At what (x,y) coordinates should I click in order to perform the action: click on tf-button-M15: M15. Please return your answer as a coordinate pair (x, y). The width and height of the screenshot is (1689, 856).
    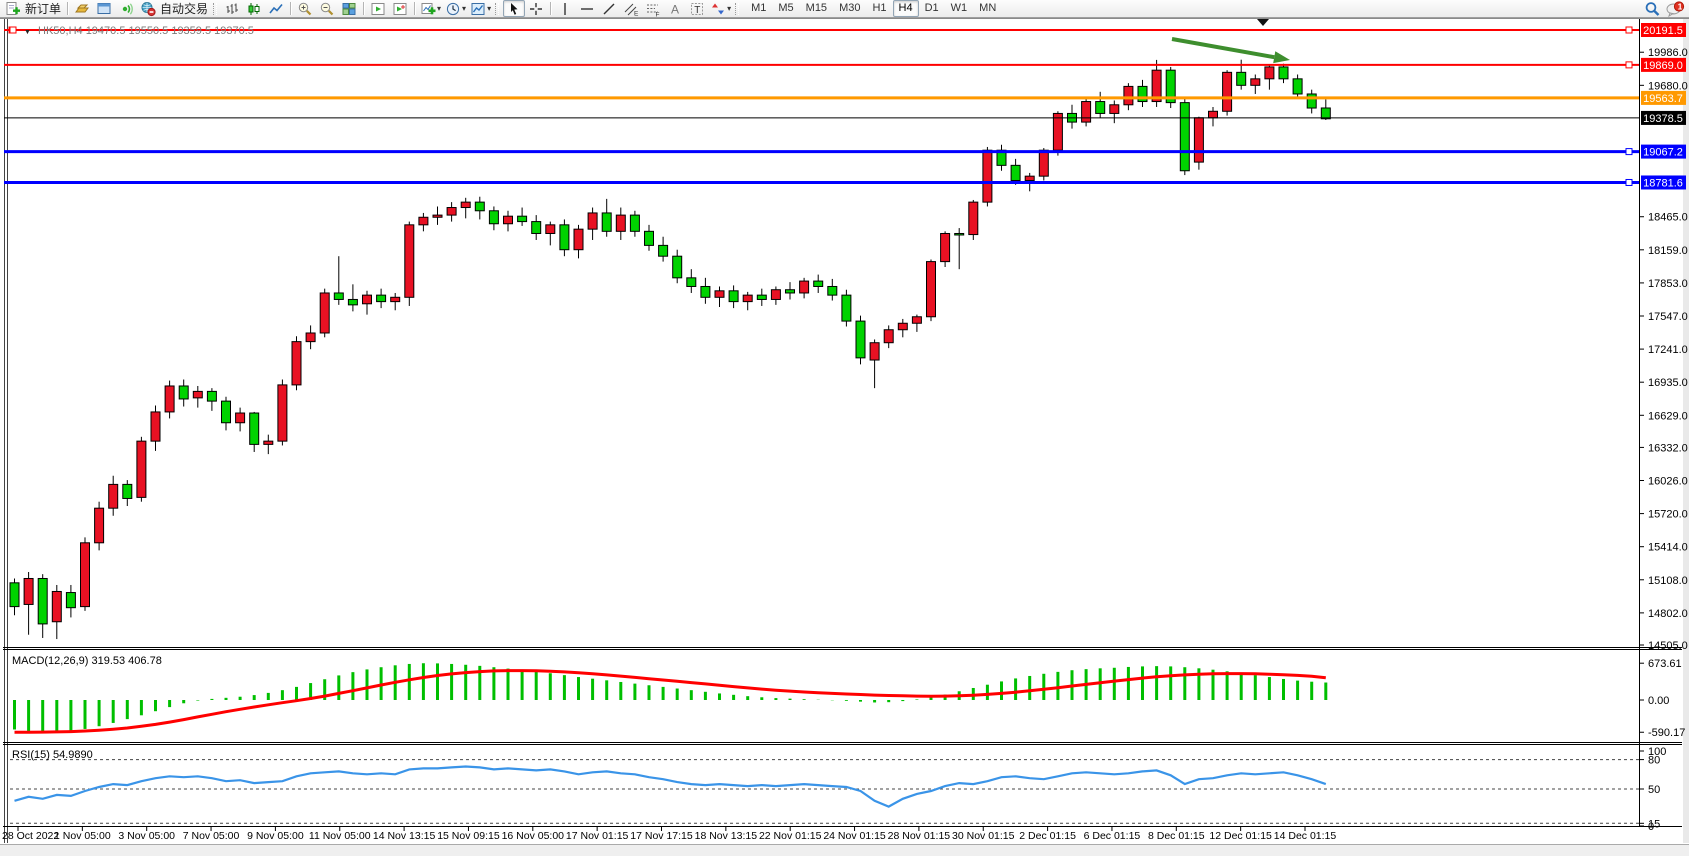
    Looking at the image, I should click on (816, 8).